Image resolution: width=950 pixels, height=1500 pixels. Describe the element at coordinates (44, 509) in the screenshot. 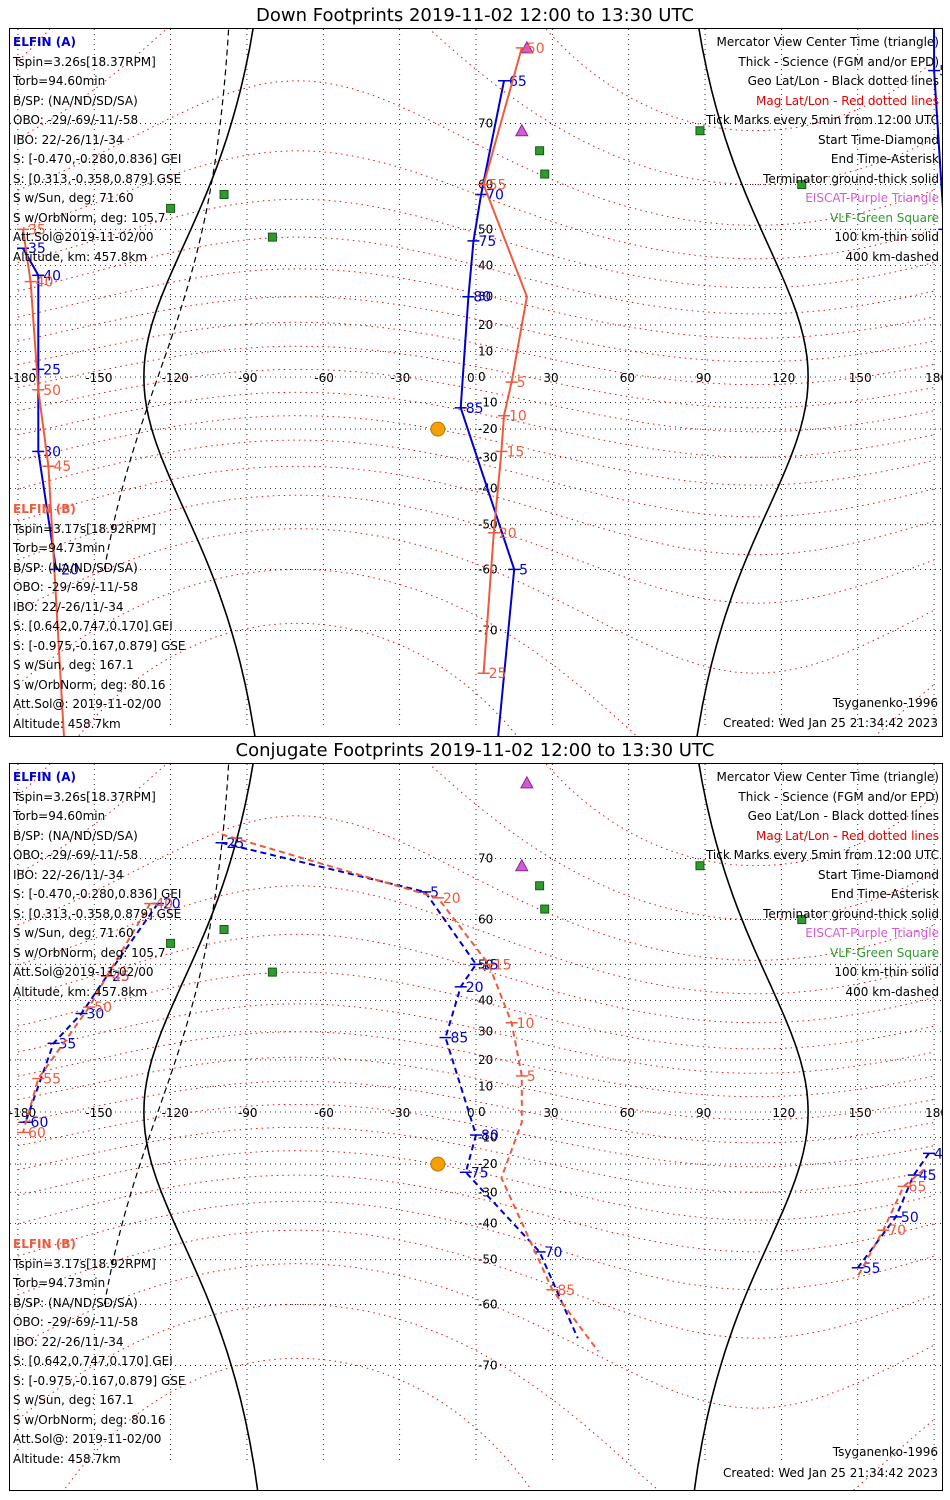

I see `elfin-b-header: ELFIN (B)` at that location.